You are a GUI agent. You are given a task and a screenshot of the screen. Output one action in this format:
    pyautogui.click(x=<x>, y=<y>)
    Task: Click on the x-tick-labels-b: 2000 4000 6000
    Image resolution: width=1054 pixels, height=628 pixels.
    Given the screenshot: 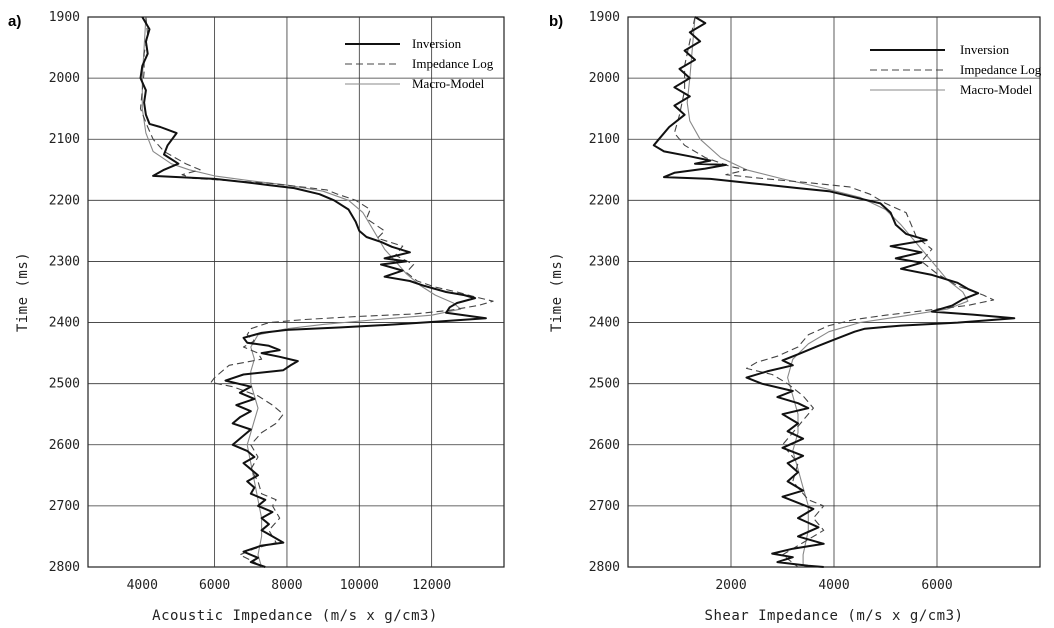 What is the action you would take?
    pyautogui.click(x=833, y=585)
    